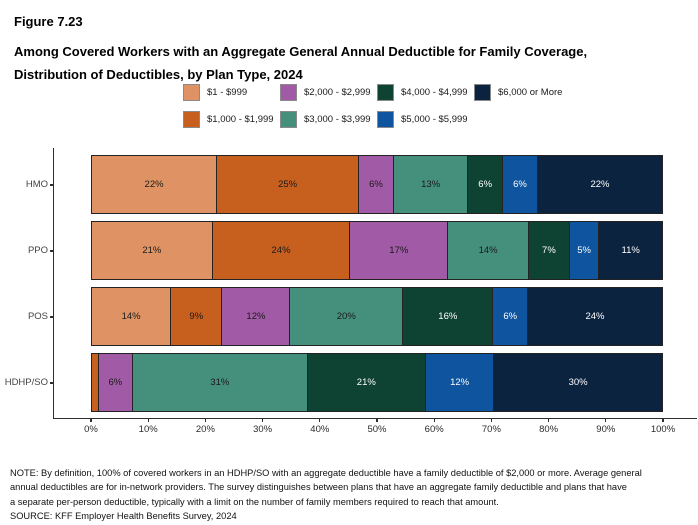 The height and width of the screenshot is (525, 698). I want to click on segment-ppo-2-000-2-999: 17%, so click(399, 250).